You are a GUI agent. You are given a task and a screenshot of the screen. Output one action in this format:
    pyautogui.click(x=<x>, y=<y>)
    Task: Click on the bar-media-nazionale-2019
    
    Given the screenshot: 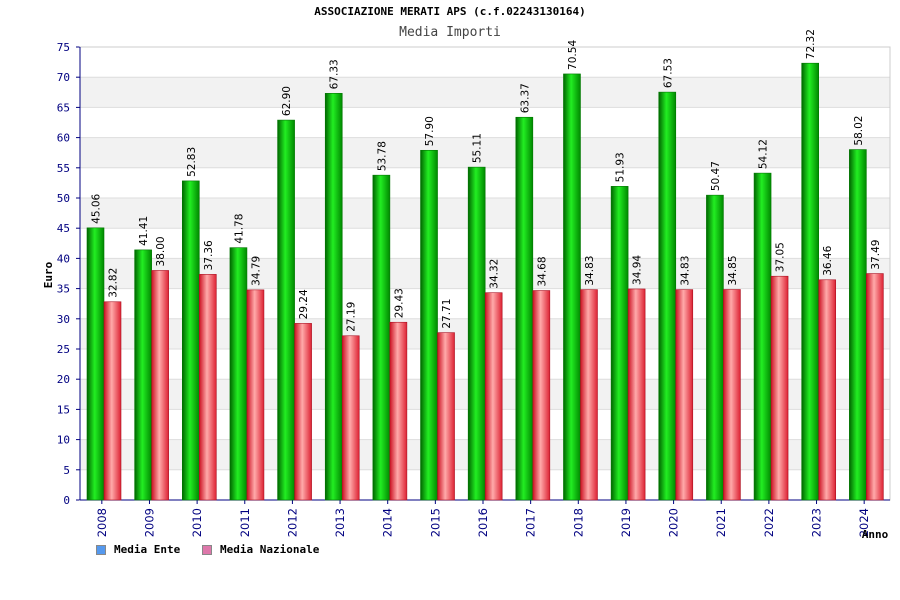 What is the action you would take?
    pyautogui.click(x=636, y=394)
    